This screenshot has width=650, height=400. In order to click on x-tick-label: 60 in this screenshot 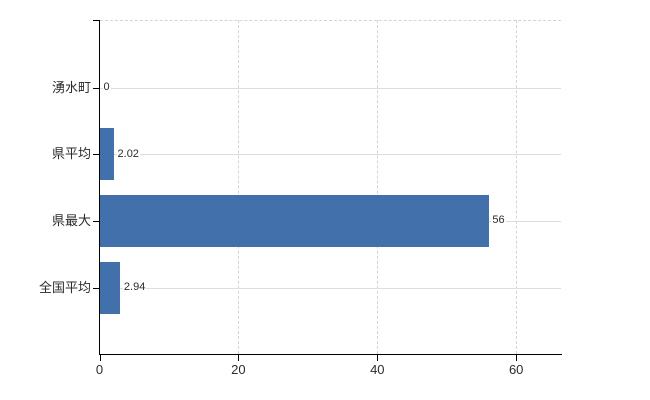, I will do `click(516, 369)`.